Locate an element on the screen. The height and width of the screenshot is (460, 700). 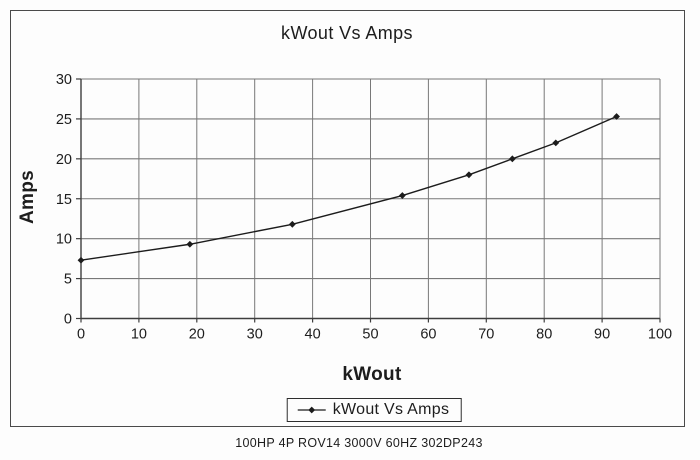
x-axis-title: kWout is located at coordinates (372, 374).